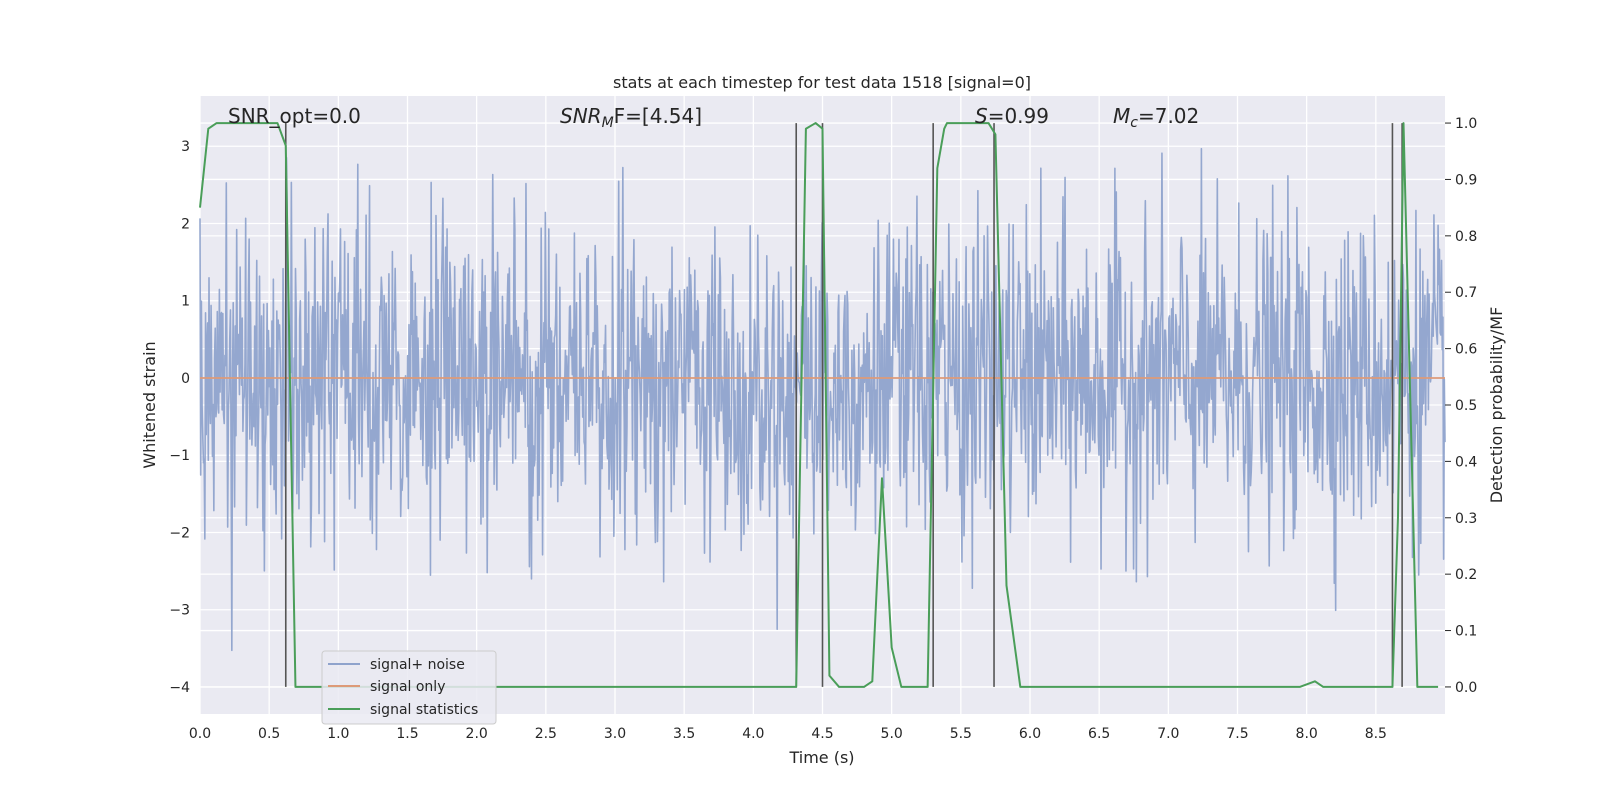 This screenshot has width=1600, height=800. What do you see at coordinates (1237, 734) in the screenshot?
I see `x-tick-label: 7.5` at bounding box center [1237, 734].